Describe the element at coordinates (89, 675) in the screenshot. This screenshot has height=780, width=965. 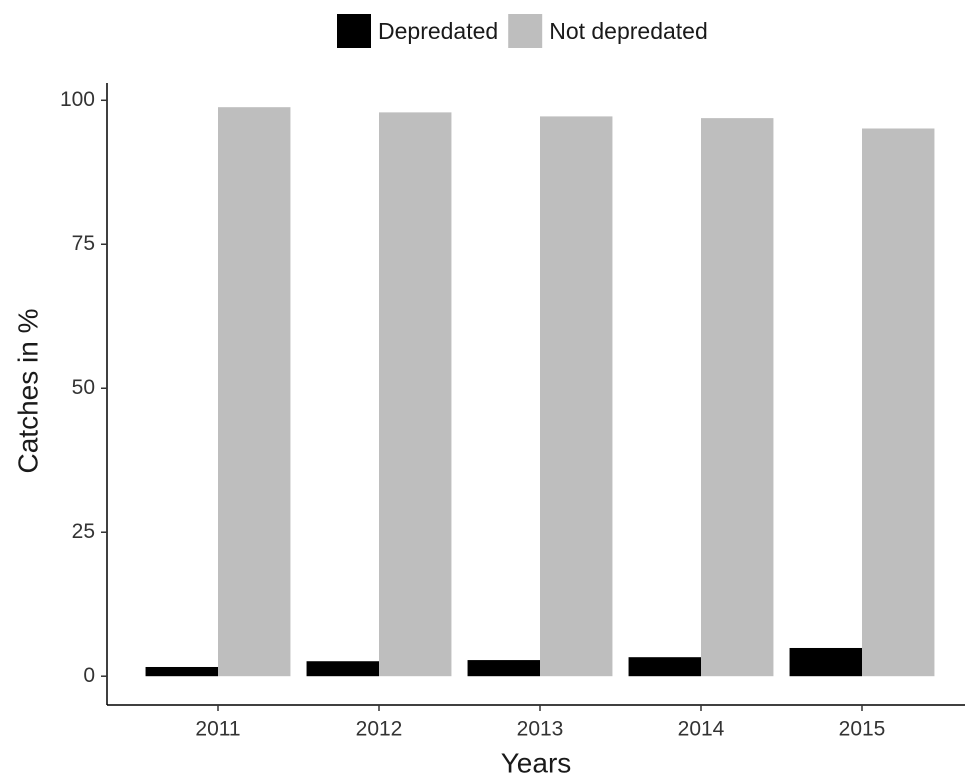
I see `y-tick-label: 0` at that location.